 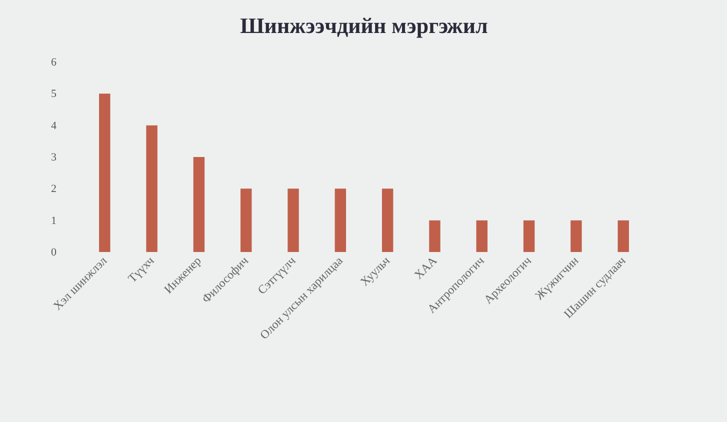 I want to click on chart-title: Шинжээчдийн мэргэжил, so click(x=364, y=25).